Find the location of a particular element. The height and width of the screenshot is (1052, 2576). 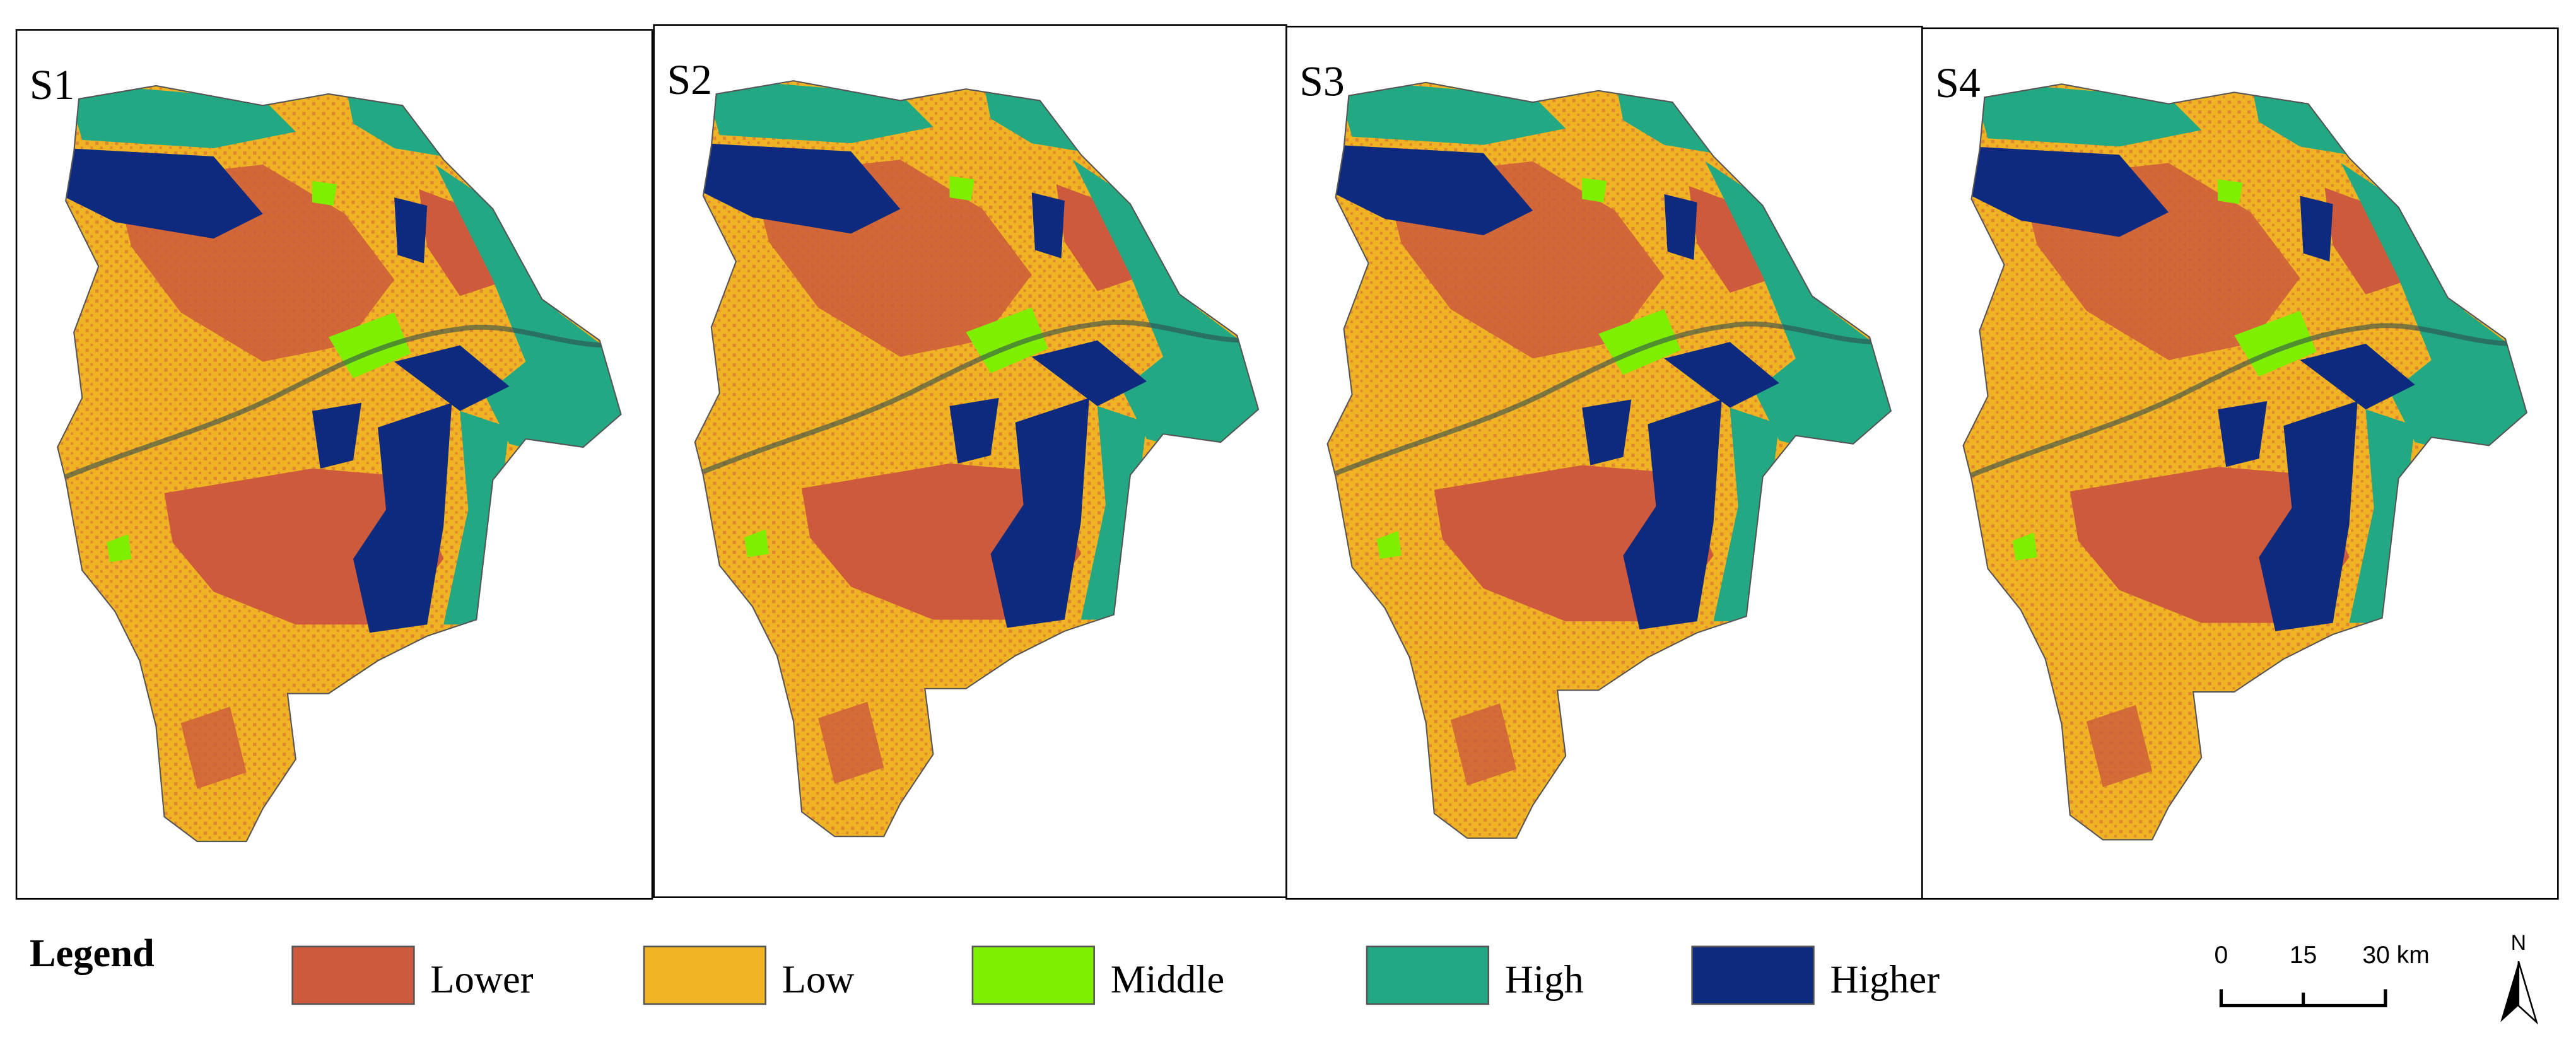

legend: Legend Lower Low Middle High Higher is located at coordinates (985, 968).